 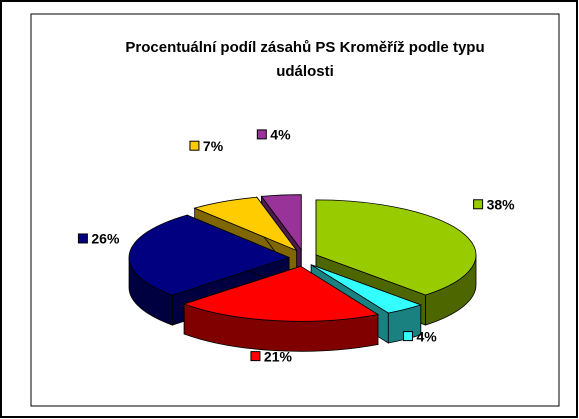 I want to click on data-label: 21%, so click(x=278, y=356).